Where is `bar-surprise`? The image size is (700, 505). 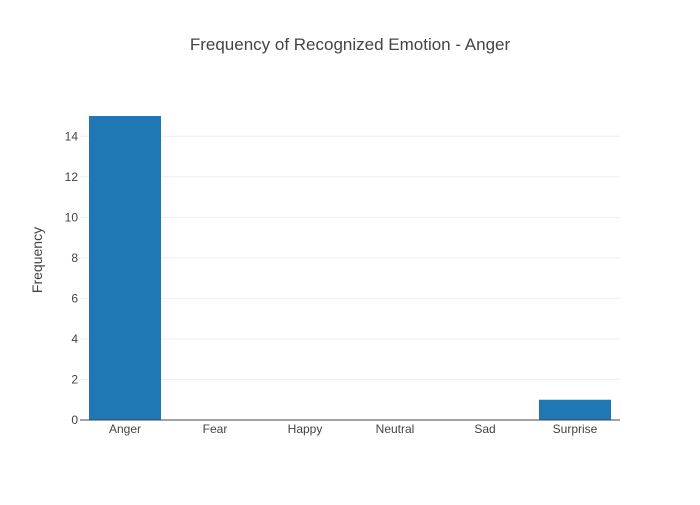 bar-surprise is located at coordinates (575, 409).